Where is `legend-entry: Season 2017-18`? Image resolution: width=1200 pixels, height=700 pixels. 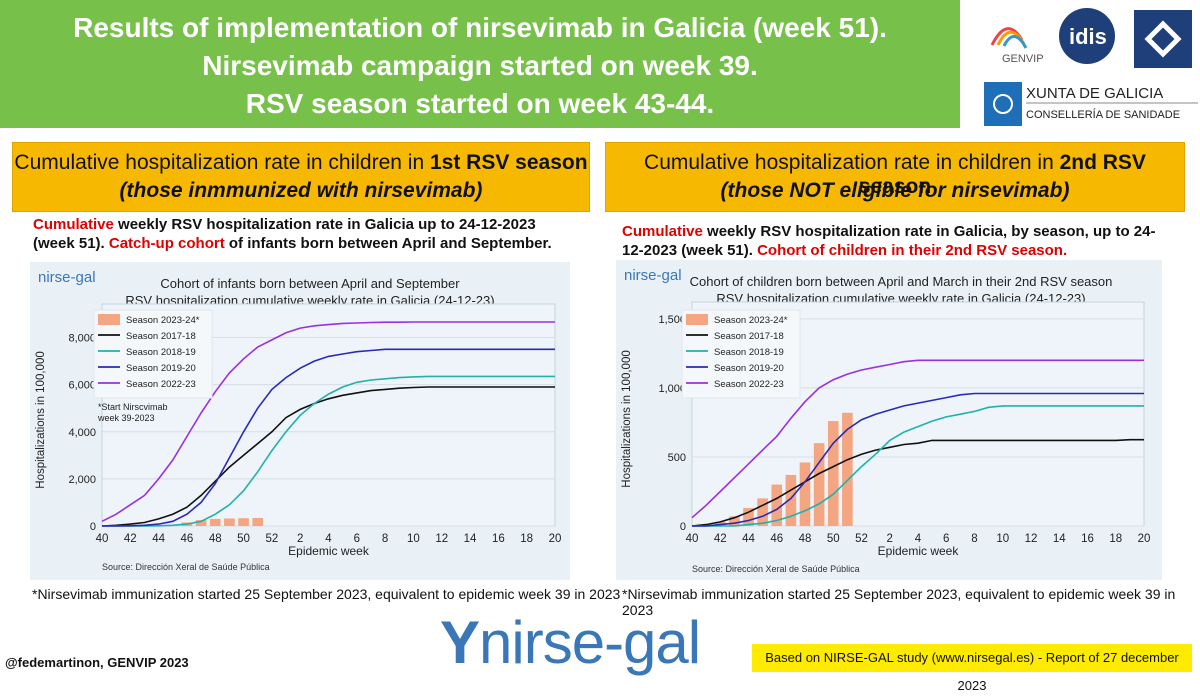
legend-entry: Season 2017-18 is located at coordinates (749, 336).